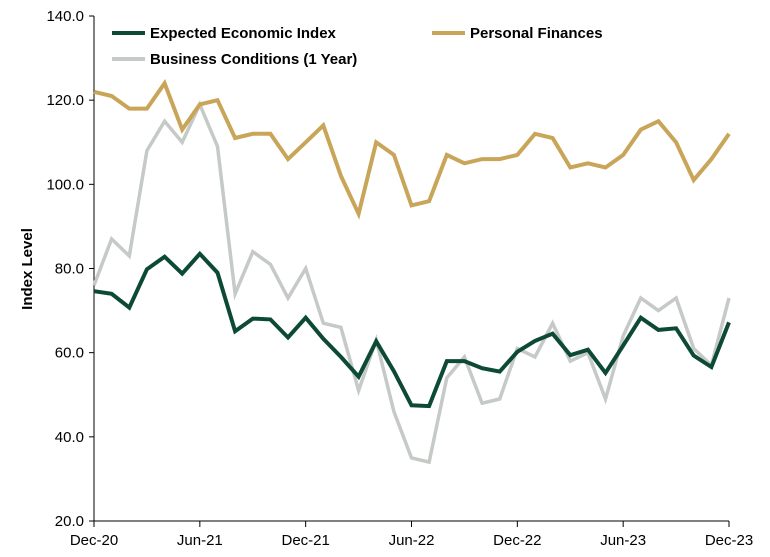  Describe the element at coordinates (517, 540) in the screenshot. I see `x-tick-label: Dec-22` at that location.